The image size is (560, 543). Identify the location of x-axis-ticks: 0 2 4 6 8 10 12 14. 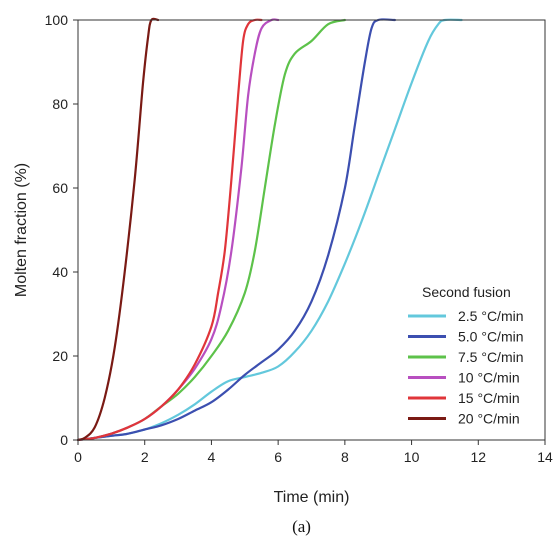
(313, 452).